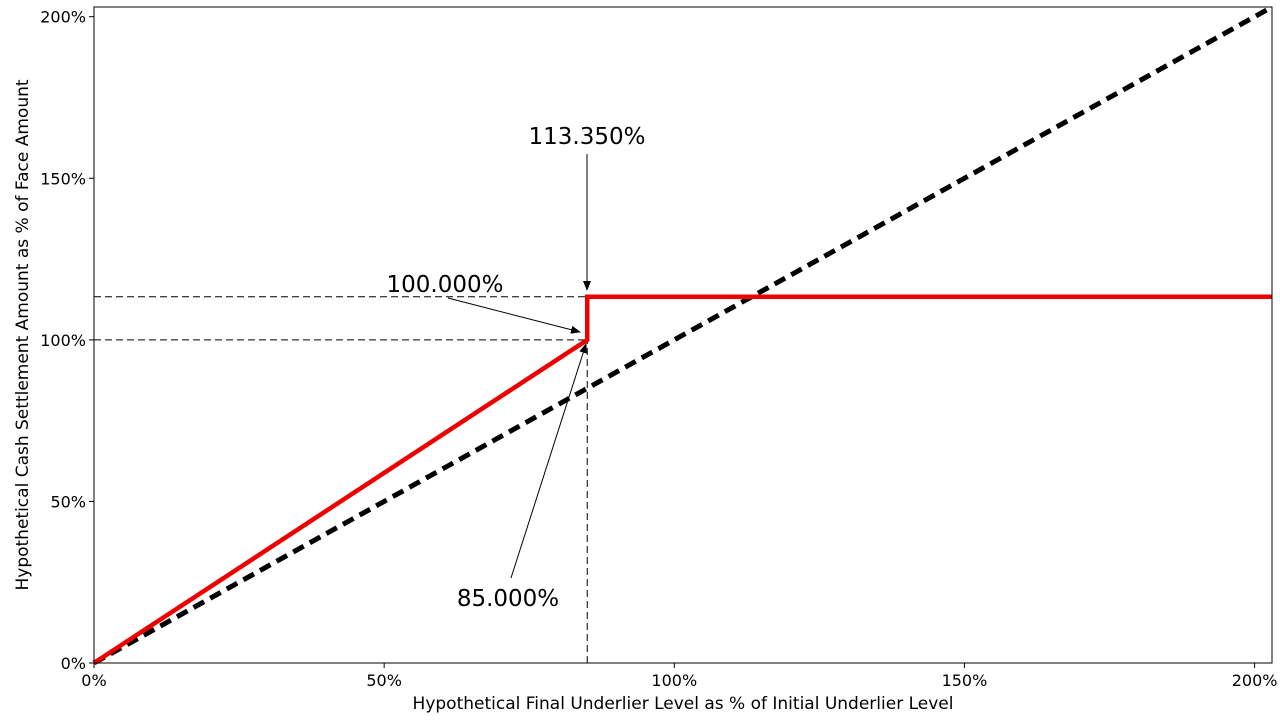 The width and height of the screenshot is (1280, 720). Describe the element at coordinates (384, 680) in the screenshot. I see `x-tick-label-1: 50%` at that location.